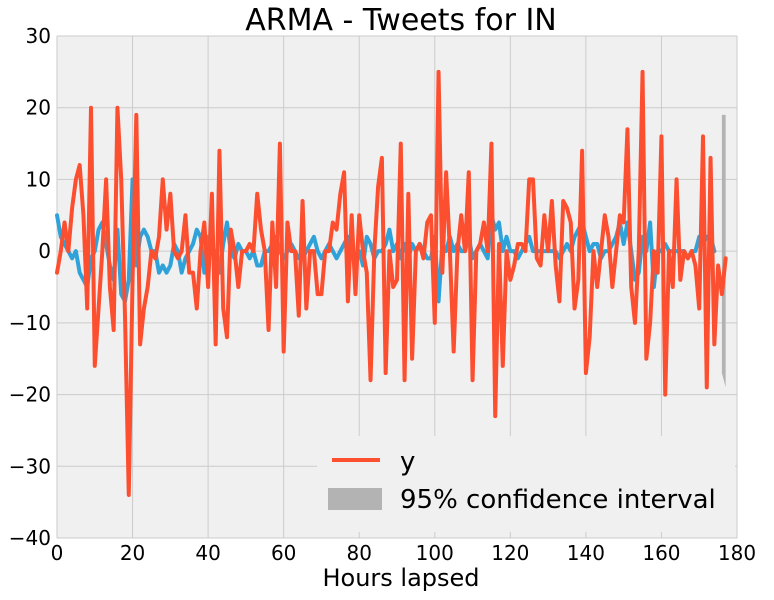 The image size is (774, 600). What do you see at coordinates (407, 462) in the screenshot?
I see `legend-label-y: y` at bounding box center [407, 462].